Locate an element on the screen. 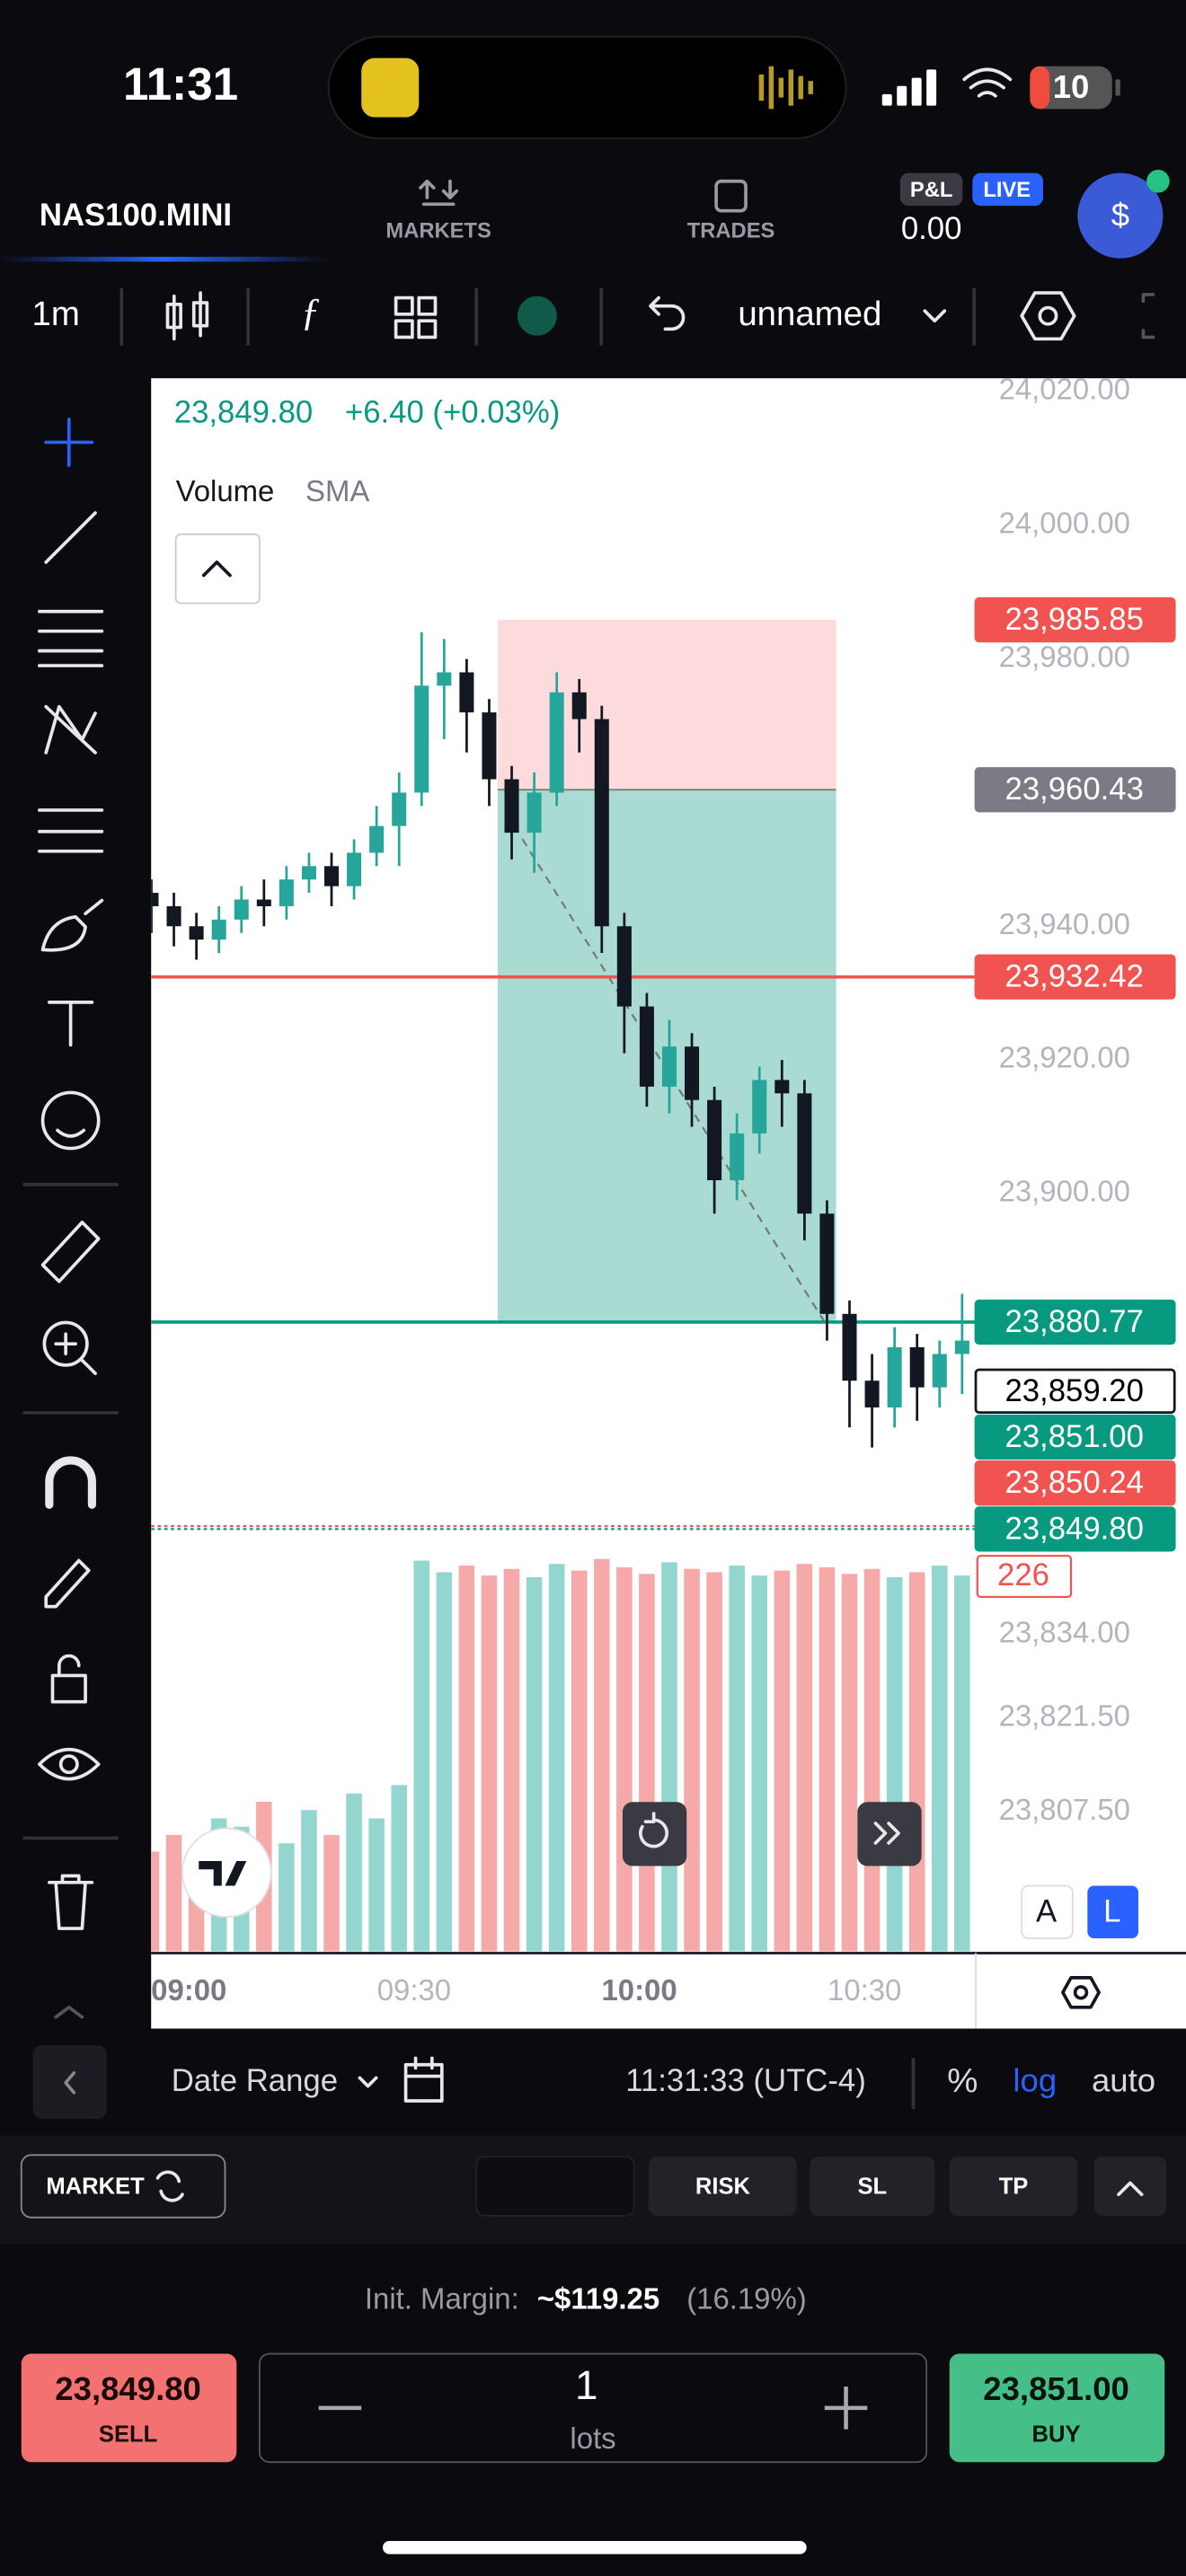  empty-field is located at coordinates (555, 2186).